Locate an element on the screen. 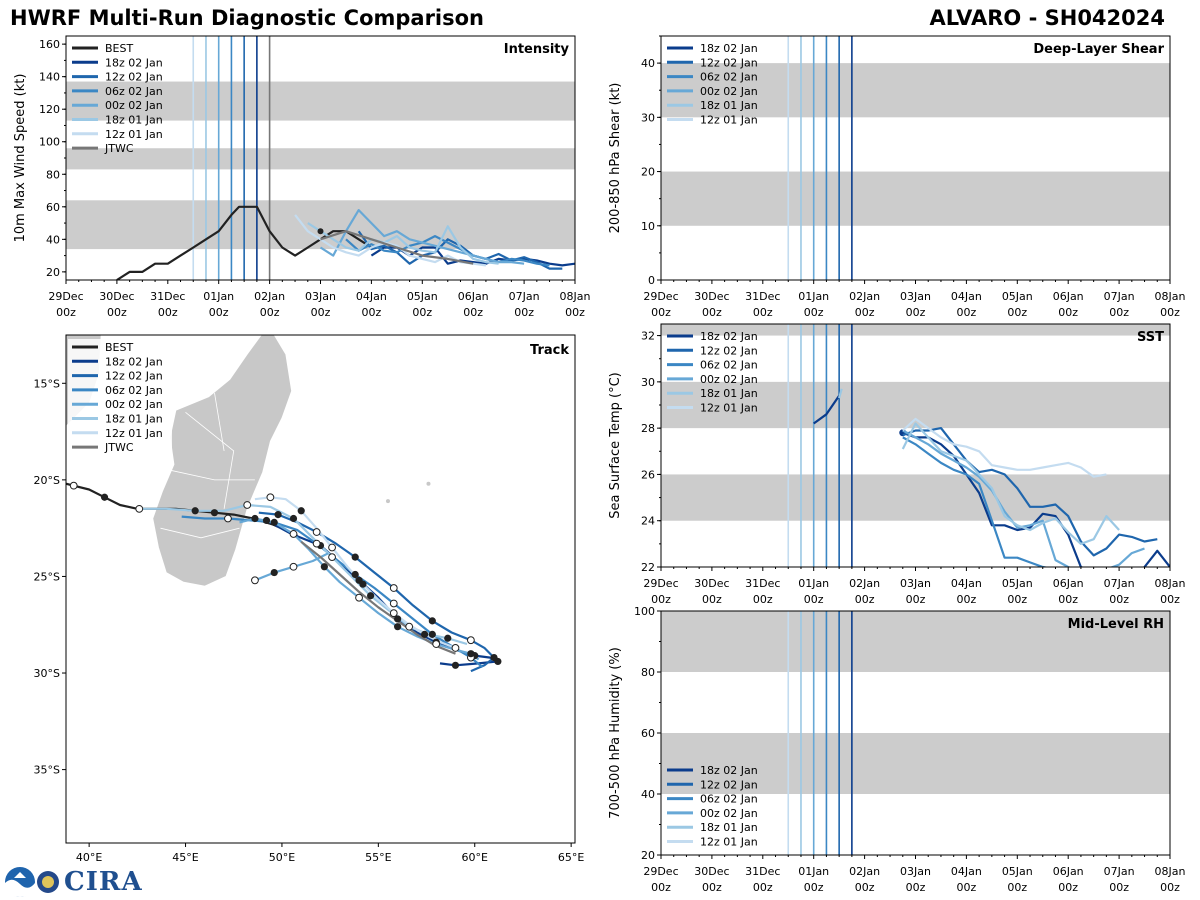 The height and width of the screenshot is (900, 1200). lon-tick-label: 40°E is located at coordinates (89, 857).